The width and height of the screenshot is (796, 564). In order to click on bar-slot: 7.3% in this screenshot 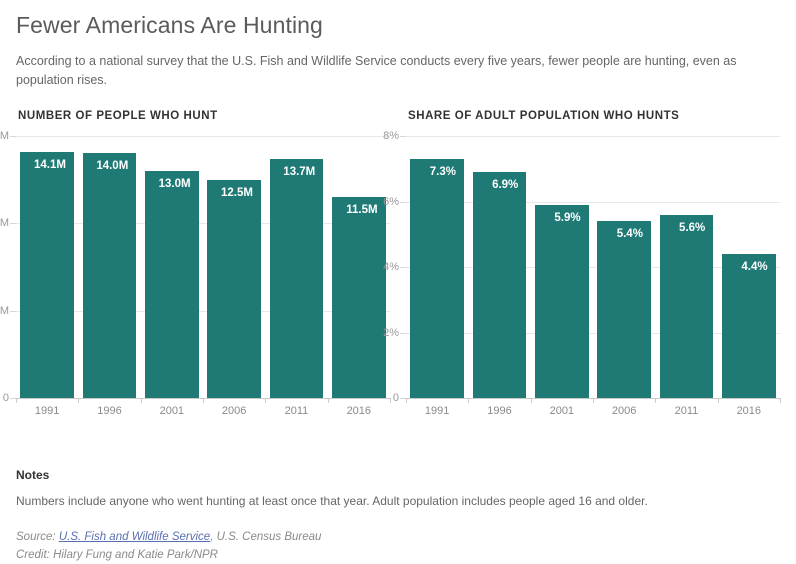, I will do `click(437, 267)`.